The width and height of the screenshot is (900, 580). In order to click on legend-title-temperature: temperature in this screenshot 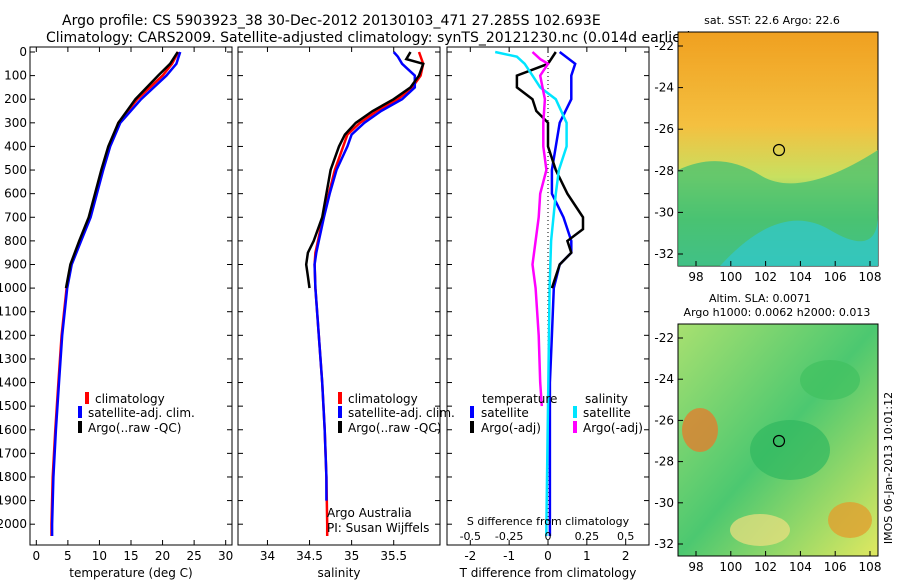, I will do `click(519, 399)`.